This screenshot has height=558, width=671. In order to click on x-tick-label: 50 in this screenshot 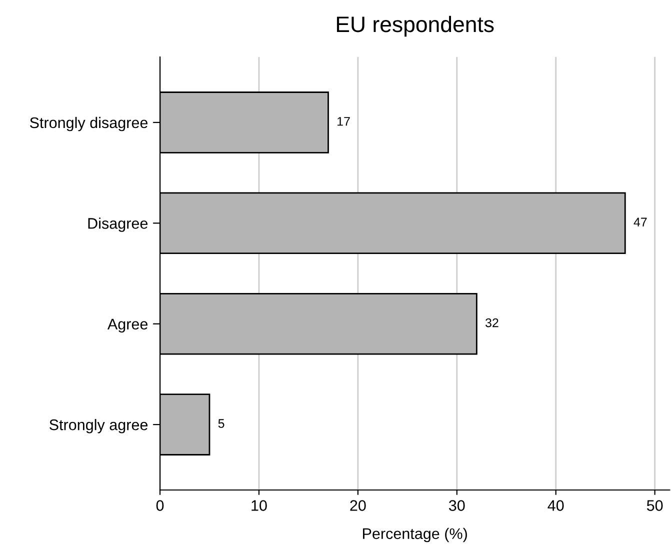, I will do `click(654, 505)`.